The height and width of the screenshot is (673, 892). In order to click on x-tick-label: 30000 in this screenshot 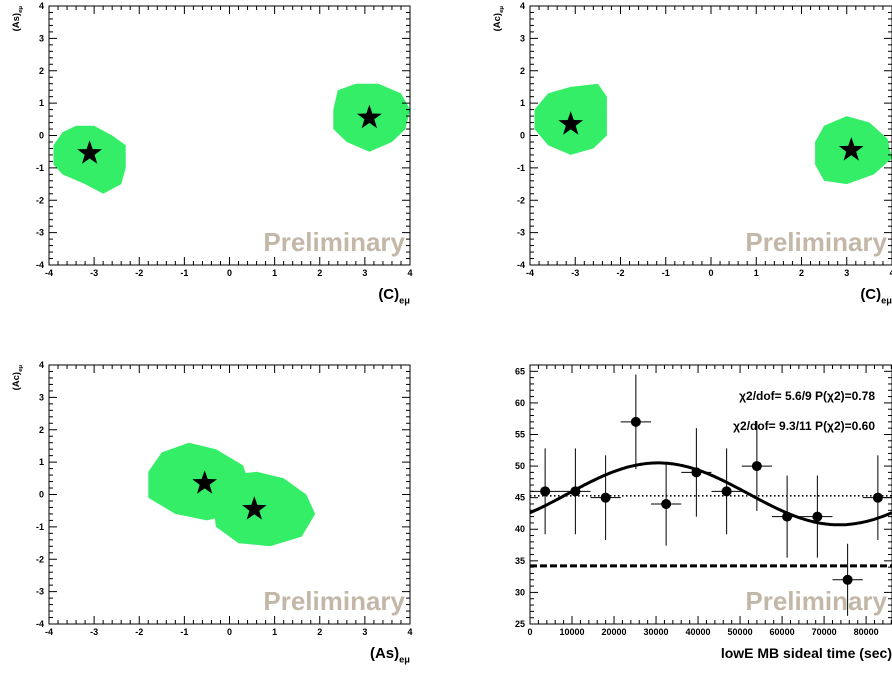, I will do `click(656, 632)`.